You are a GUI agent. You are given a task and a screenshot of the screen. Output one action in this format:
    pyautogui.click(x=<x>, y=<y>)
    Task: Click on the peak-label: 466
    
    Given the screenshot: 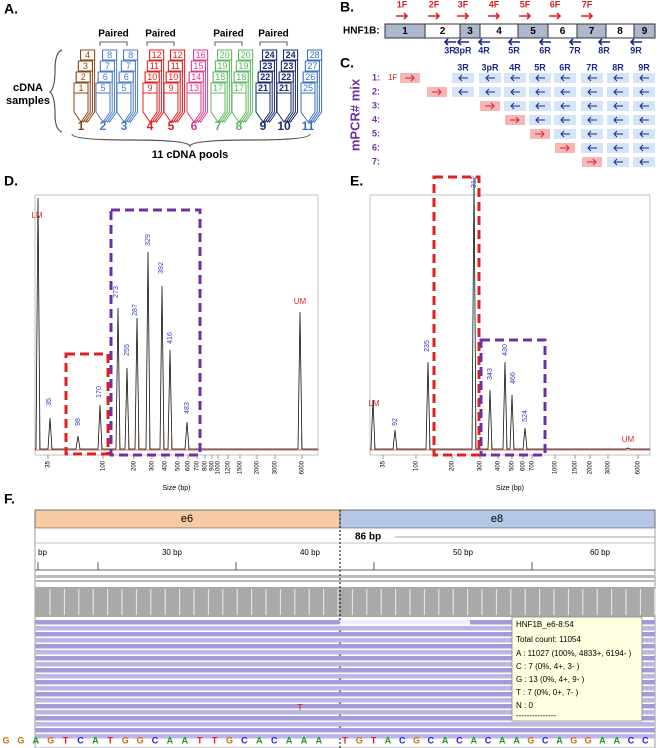 What is the action you would take?
    pyautogui.click(x=513, y=378)
    